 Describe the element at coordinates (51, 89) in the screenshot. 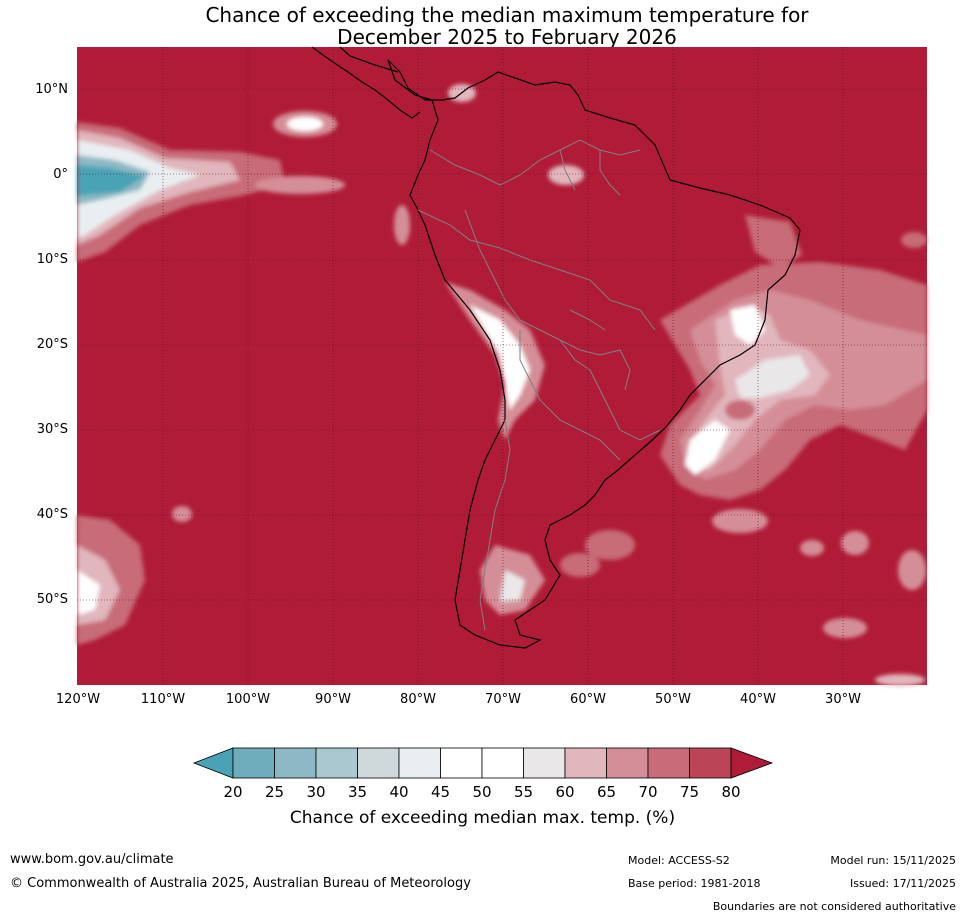

I see `lat-label-10n: 10°N` at that location.